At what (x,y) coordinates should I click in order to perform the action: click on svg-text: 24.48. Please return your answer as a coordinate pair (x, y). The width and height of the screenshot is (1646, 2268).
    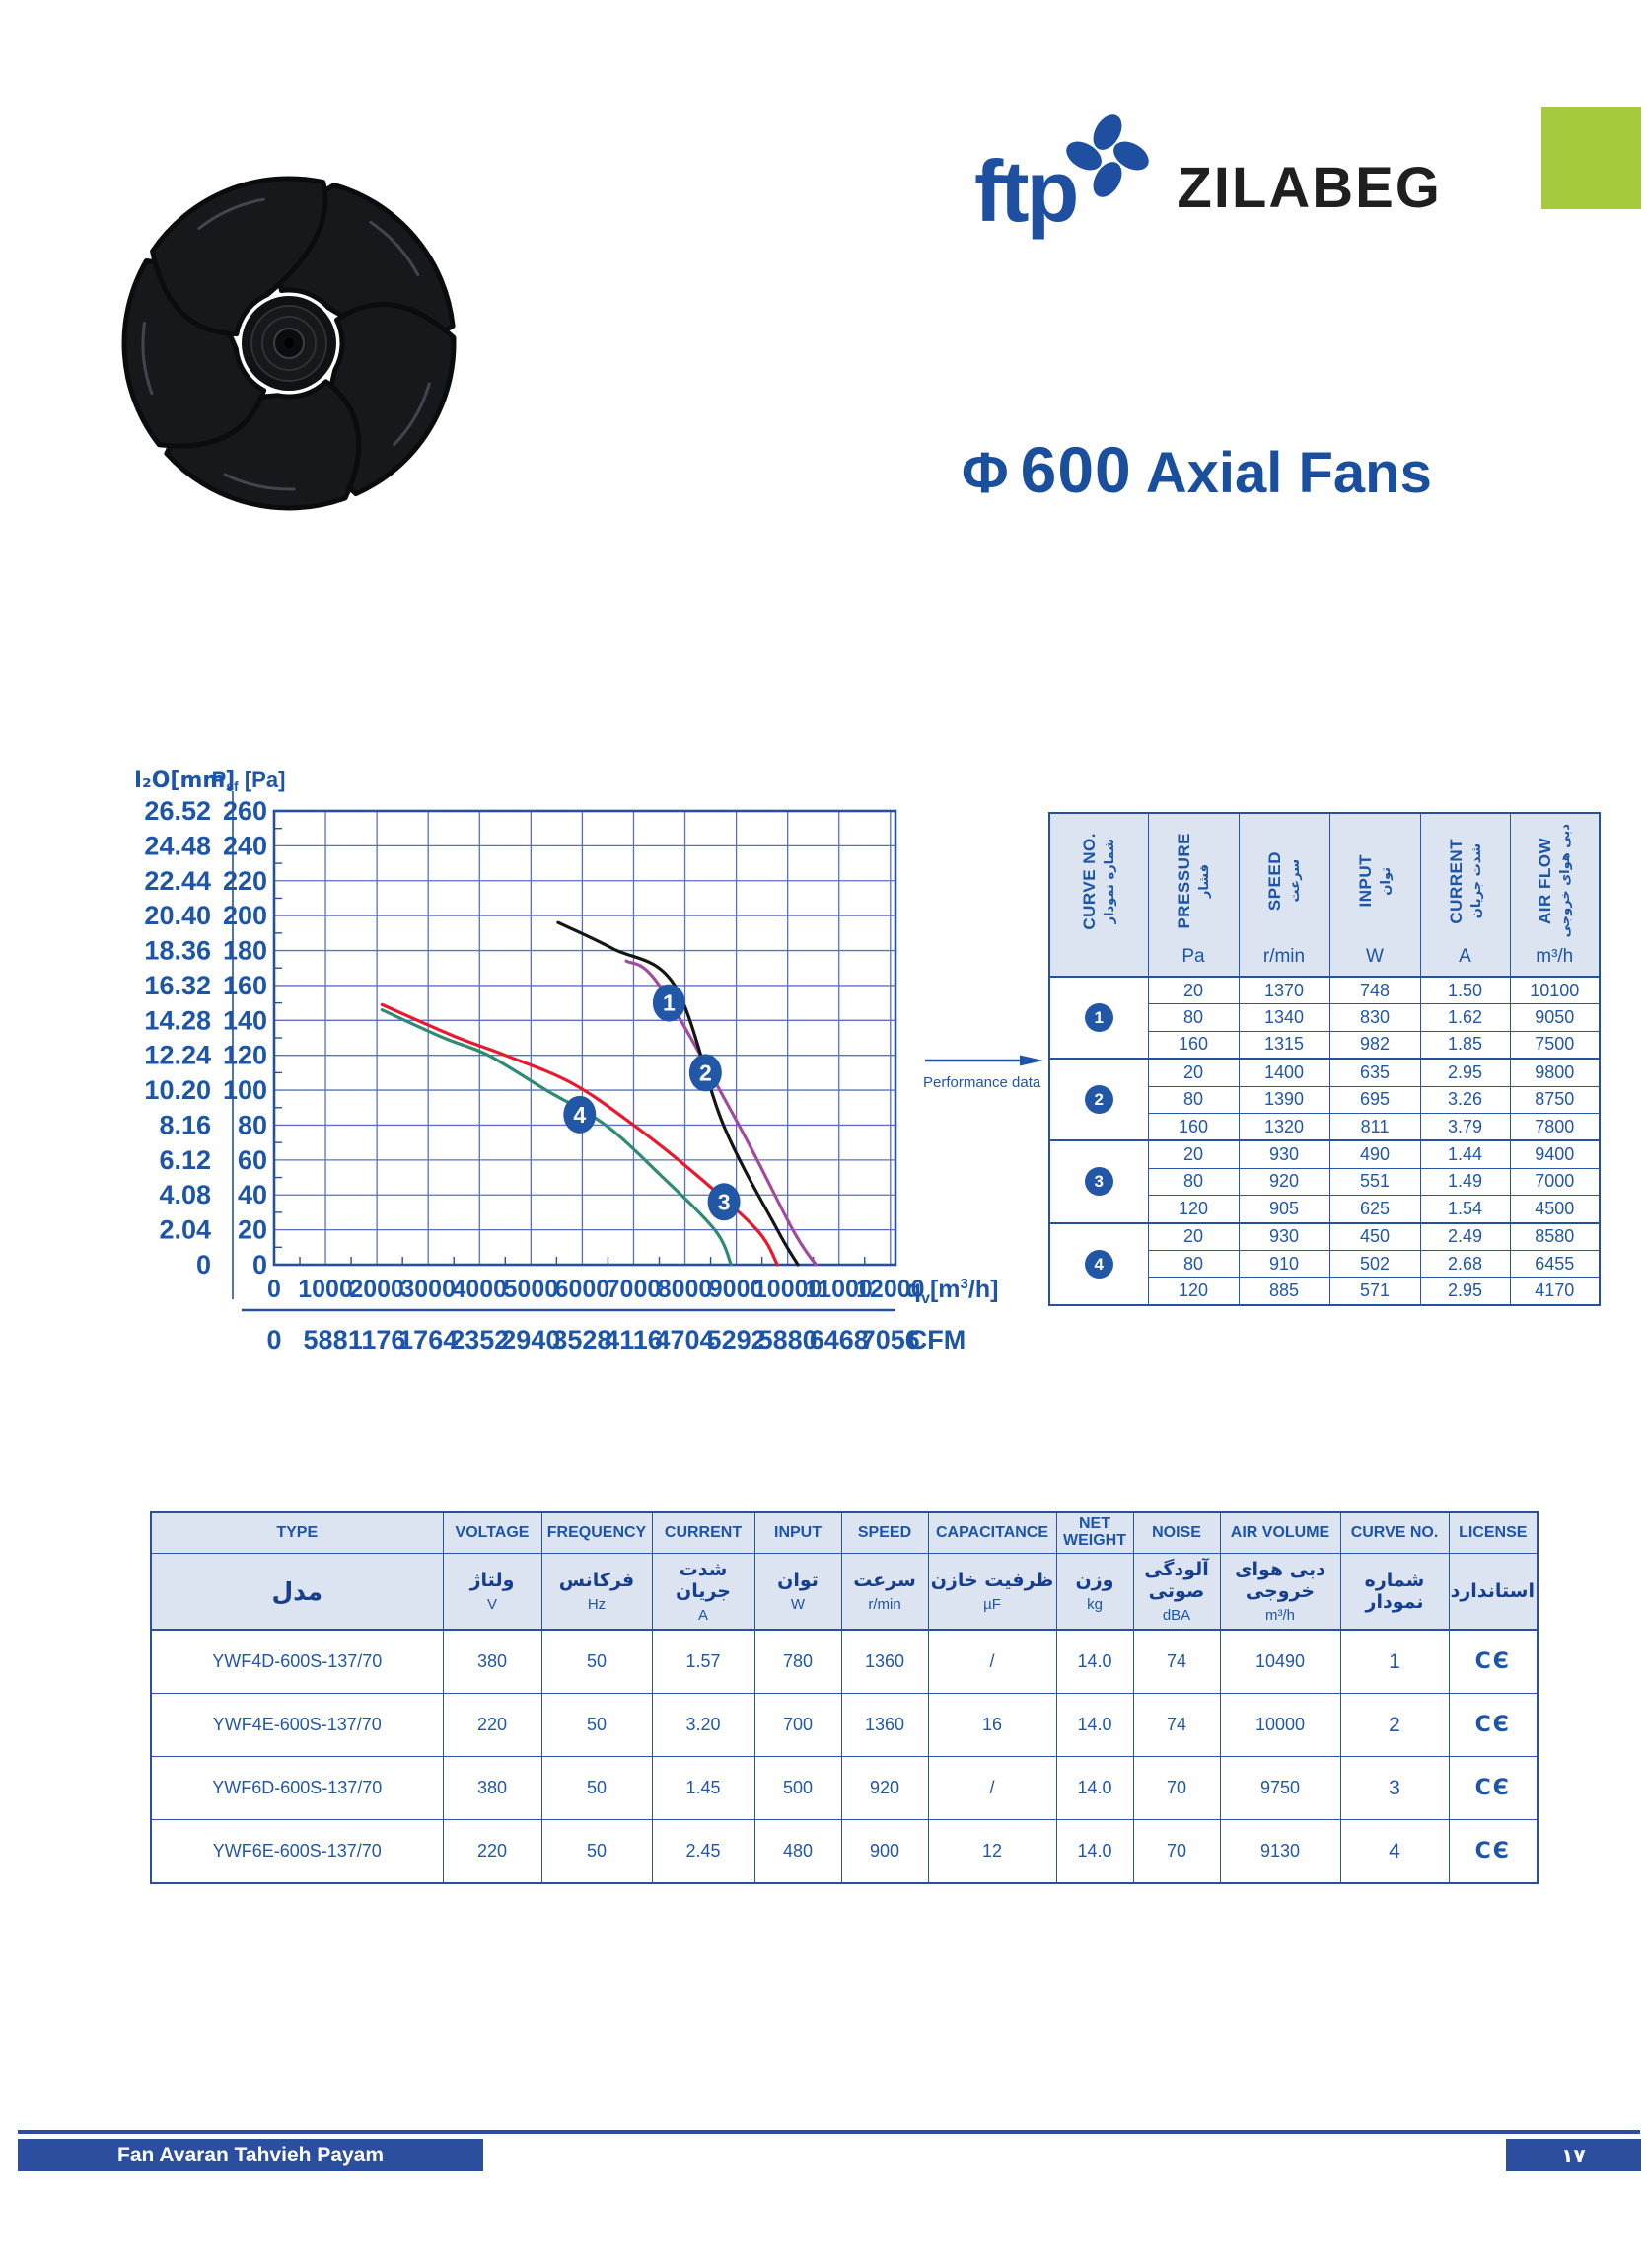
    Looking at the image, I should click on (177, 845).